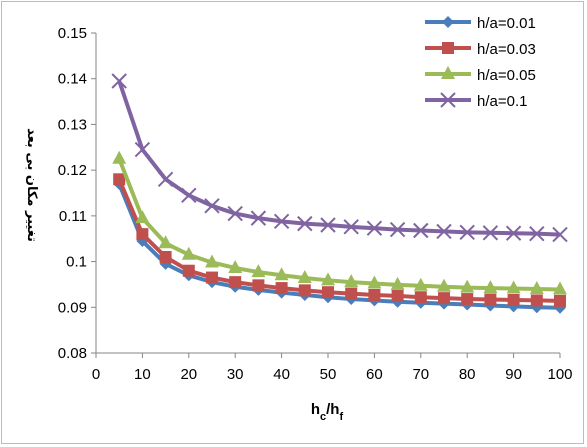  I want to click on legend-label: h/a=0.1, so click(502, 101).